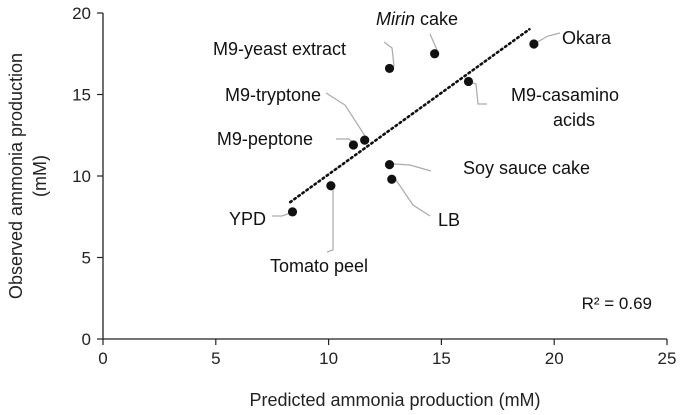 This screenshot has width=685, height=415. What do you see at coordinates (40, 176) in the screenshot?
I see `y-axis-title-line2: (mM)` at bounding box center [40, 176].